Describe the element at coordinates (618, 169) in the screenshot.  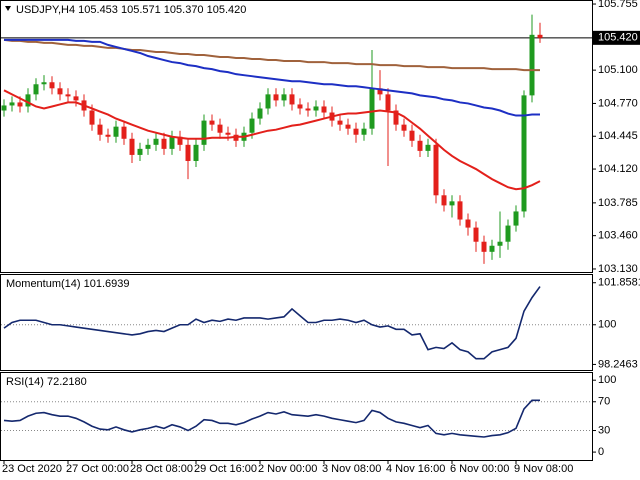
I see `y-tick-label: 104.120` at that location.